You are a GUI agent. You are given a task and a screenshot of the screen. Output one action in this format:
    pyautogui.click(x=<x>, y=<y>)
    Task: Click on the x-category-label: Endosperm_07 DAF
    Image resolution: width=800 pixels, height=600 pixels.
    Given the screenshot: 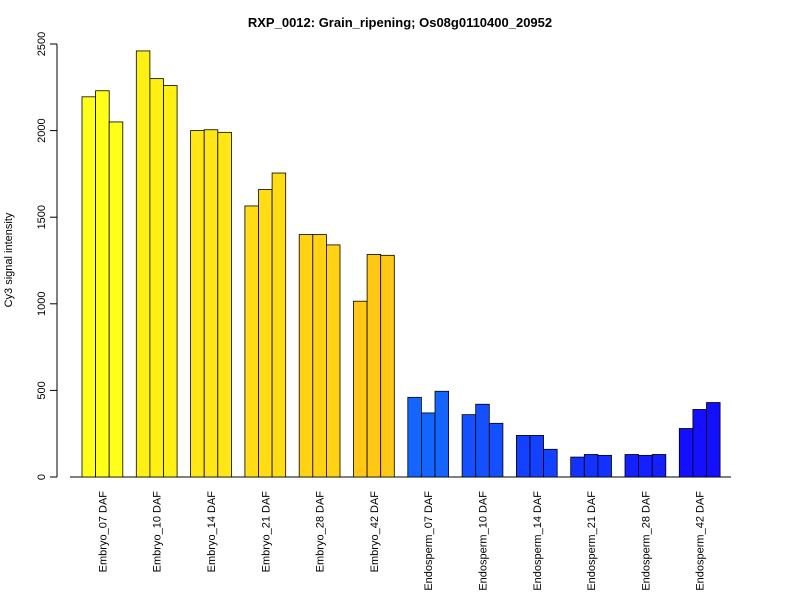 What is the action you would take?
    pyautogui.click(x=429, y=541)
    